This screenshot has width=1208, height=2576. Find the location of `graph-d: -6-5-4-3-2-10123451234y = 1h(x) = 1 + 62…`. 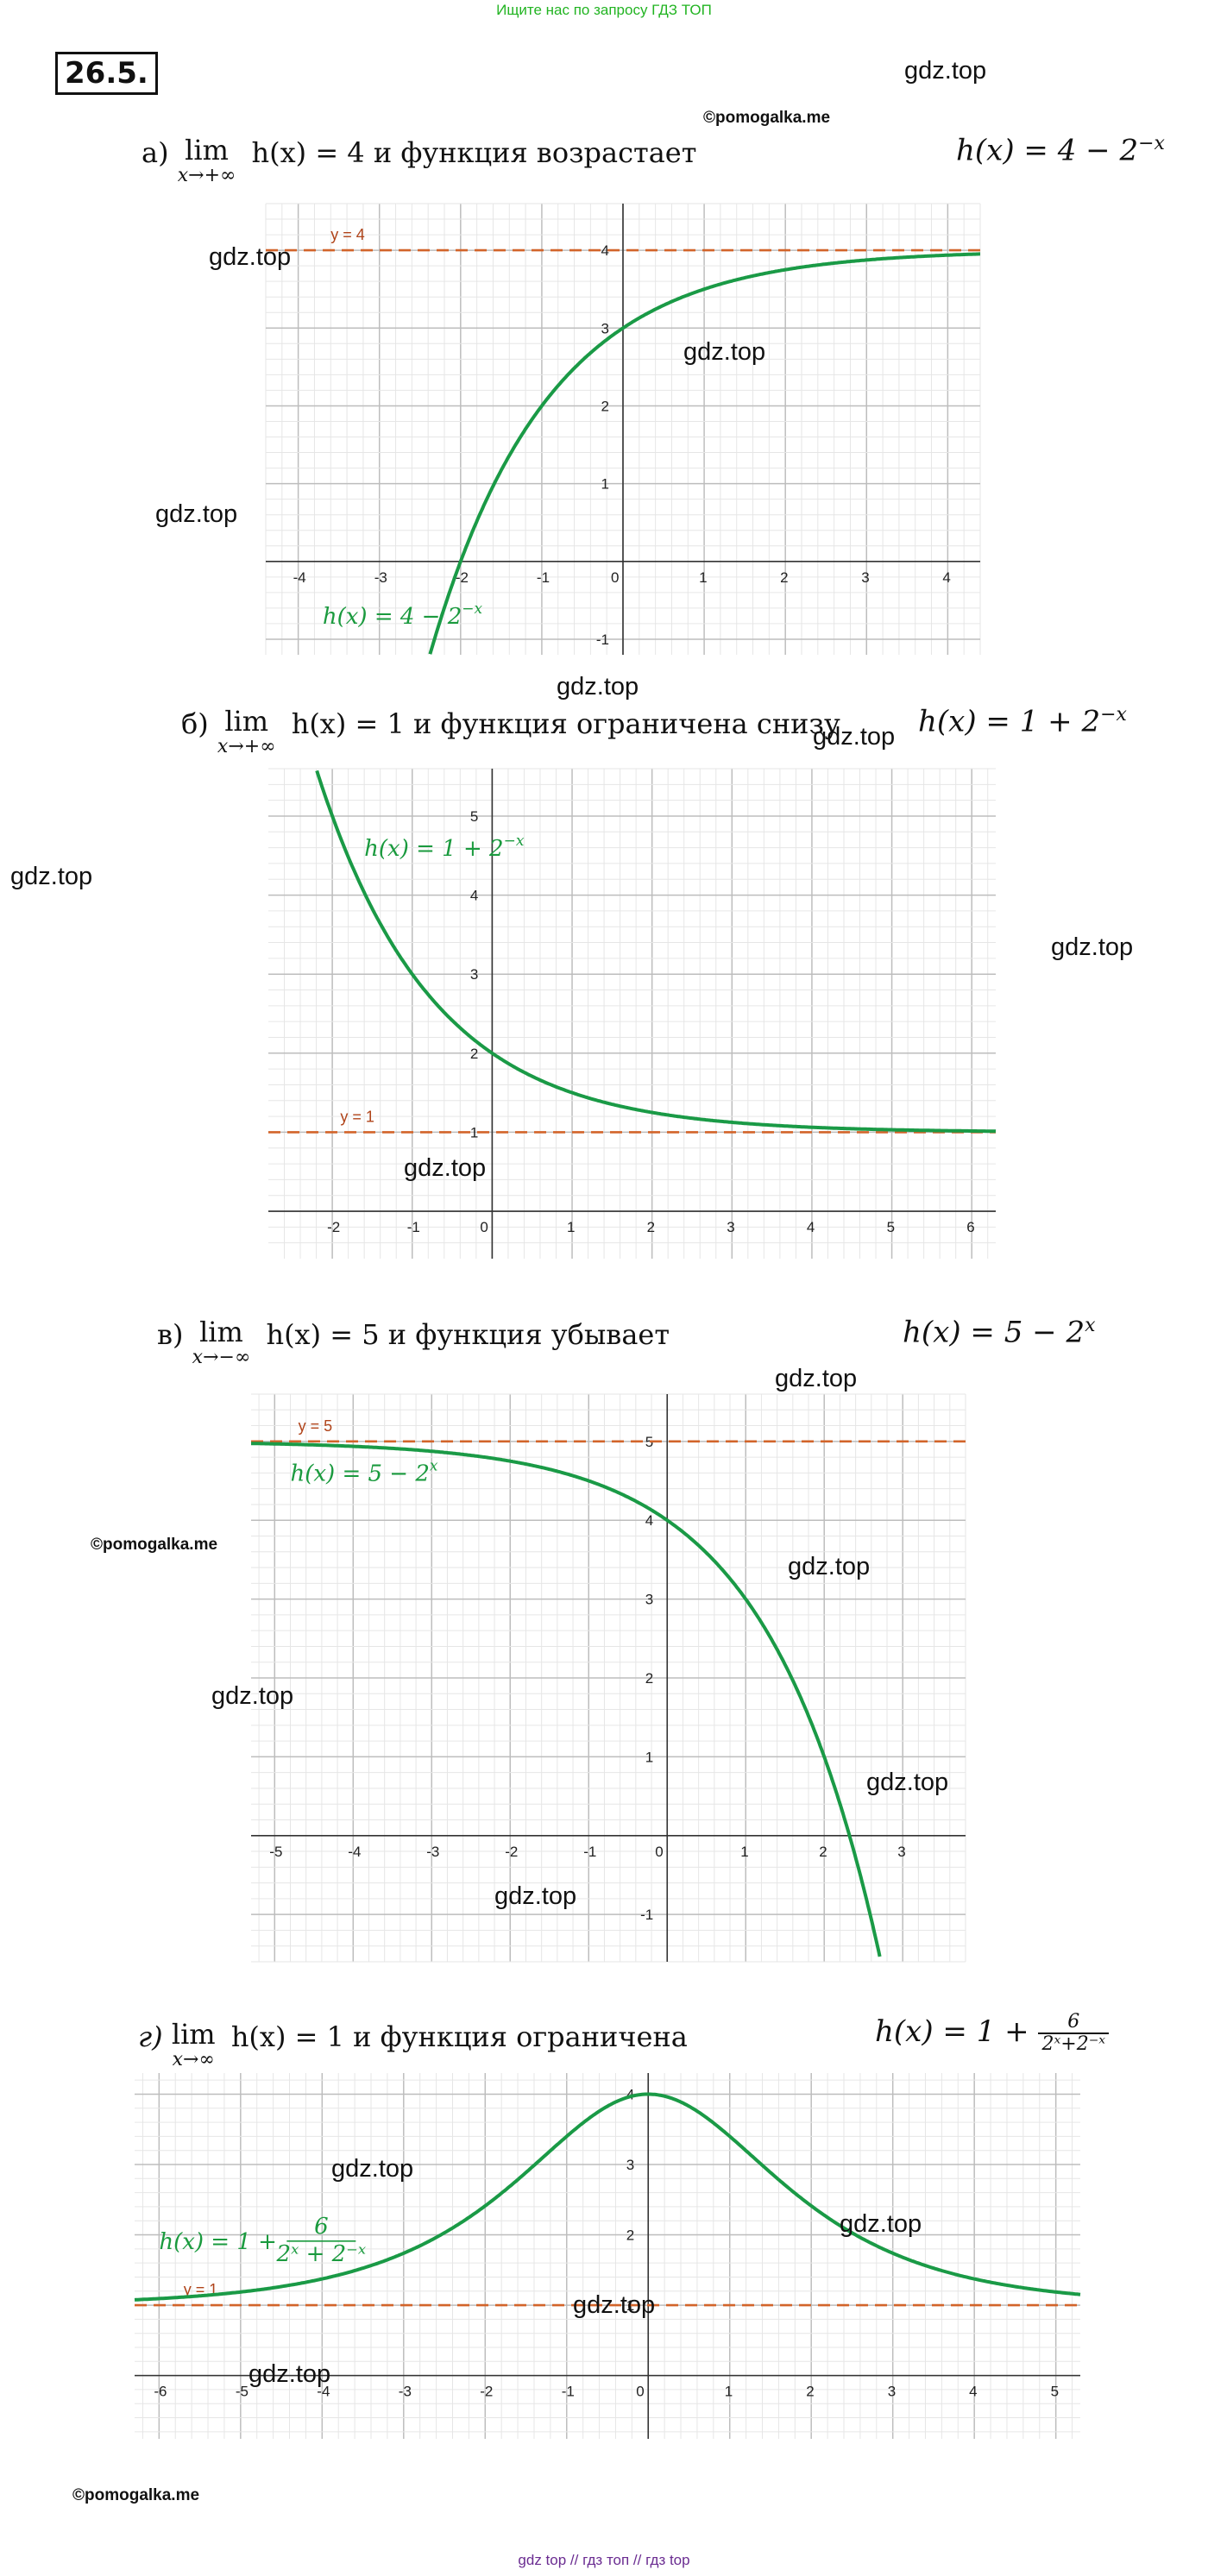

graph-d: -6-5-4-3-2-10123451234y = 1h(x) = 1 + 62… is located at coordinates (607, 2256).